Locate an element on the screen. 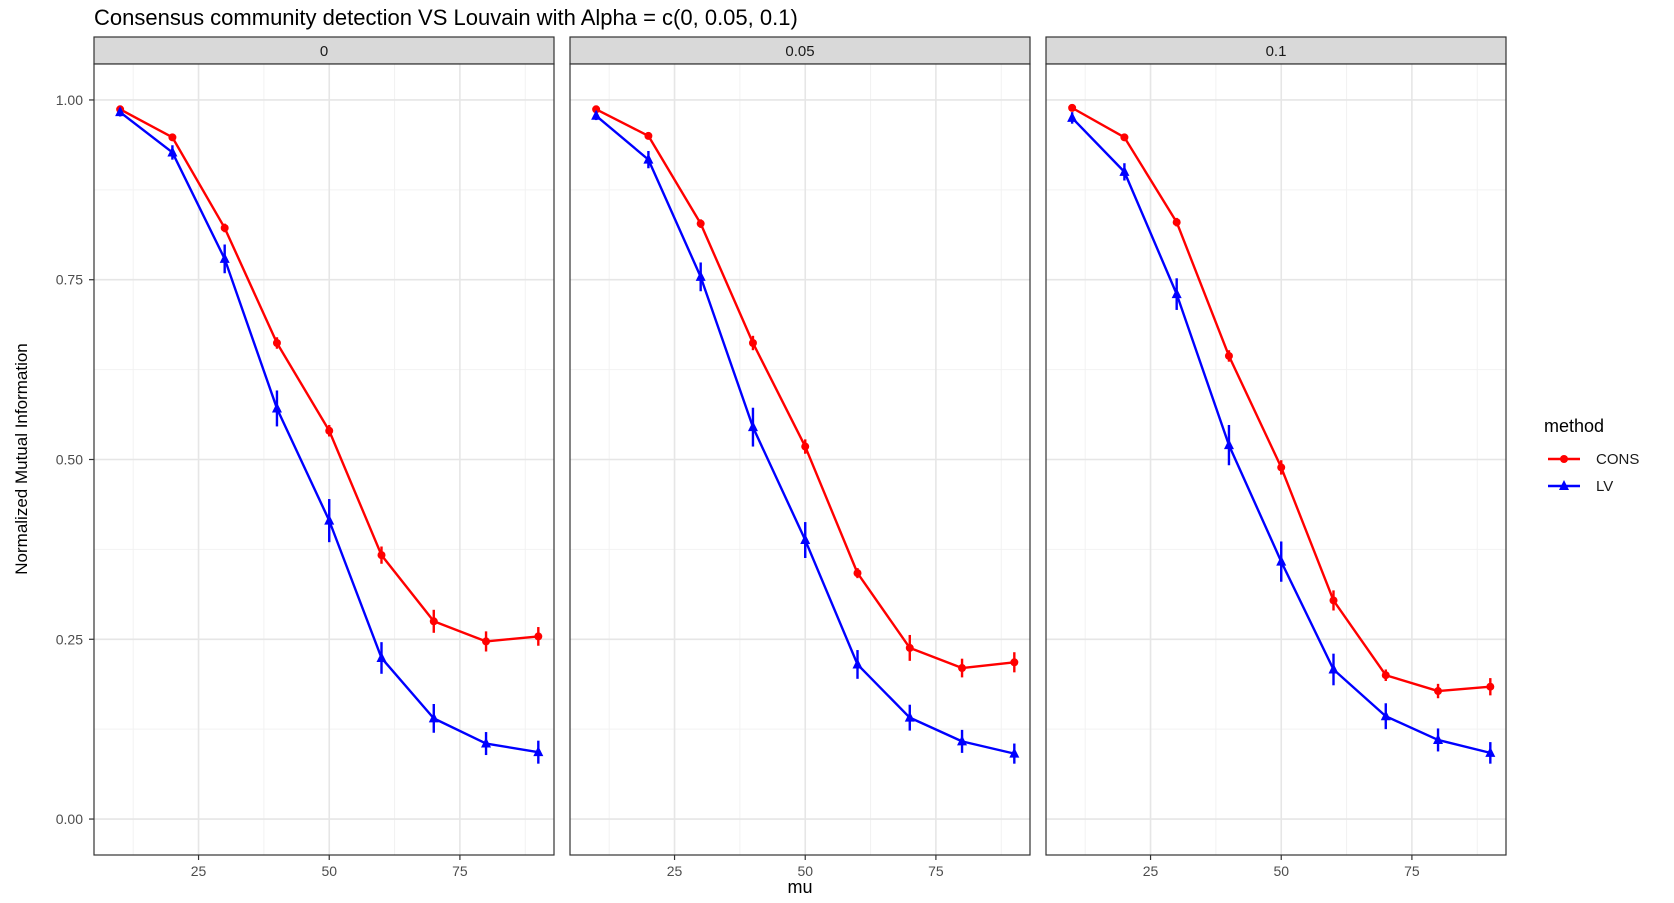 The height and width of the screenshot is (903, 1674). legend-label: LV is located at coordinates (1604, 486).